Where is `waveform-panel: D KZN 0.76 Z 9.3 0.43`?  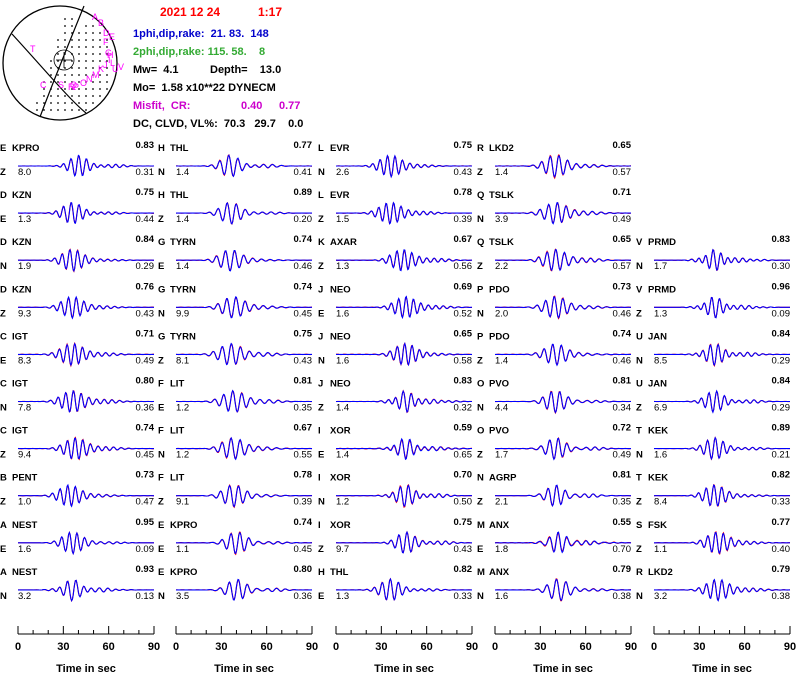
waveform-panel: D KZN 0.76 Z 9.3 0.43 is located at coordinates (77, 300).